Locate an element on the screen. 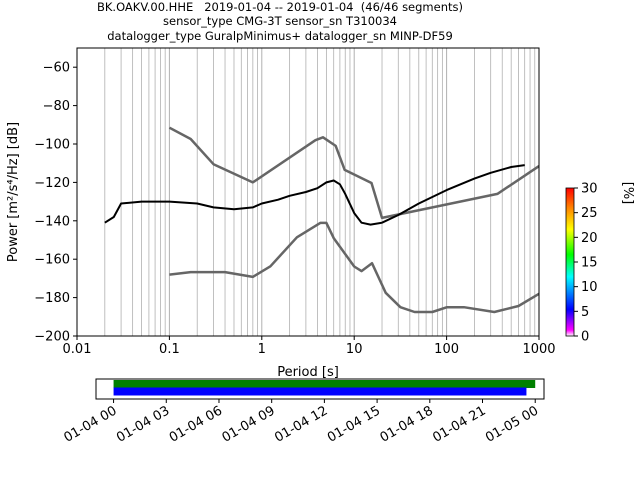 The height and width of the screenshot is (480, 640). mode-line is located at coordinates (314, 195).